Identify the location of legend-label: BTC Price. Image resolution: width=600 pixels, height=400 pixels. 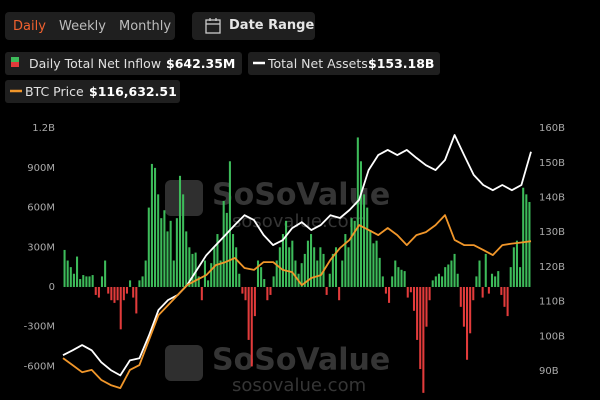
(54, 91).